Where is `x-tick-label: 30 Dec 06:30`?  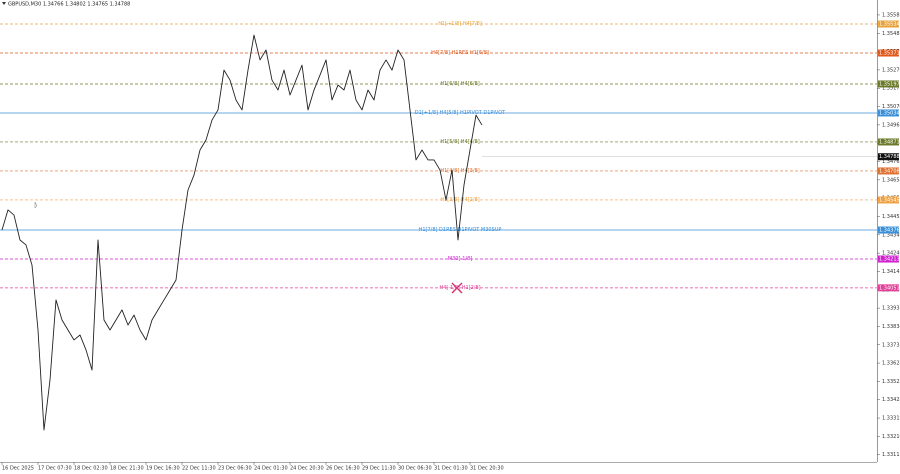 x-tick-label: 30 Dec 06:30 is located at coordinates (415, 469).